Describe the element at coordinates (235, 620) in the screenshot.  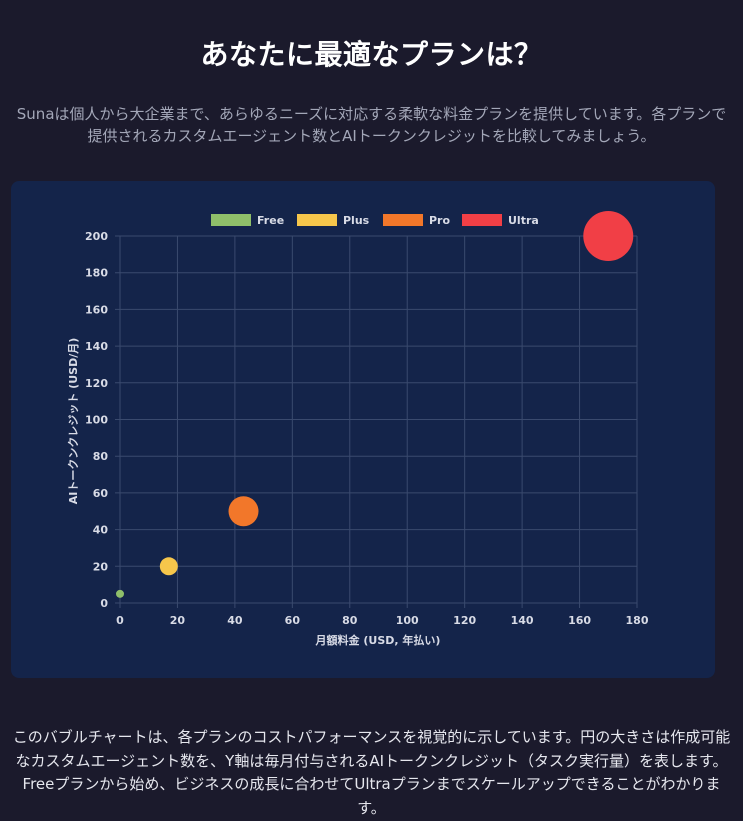
I see `x-tick-label: 40` at that location.